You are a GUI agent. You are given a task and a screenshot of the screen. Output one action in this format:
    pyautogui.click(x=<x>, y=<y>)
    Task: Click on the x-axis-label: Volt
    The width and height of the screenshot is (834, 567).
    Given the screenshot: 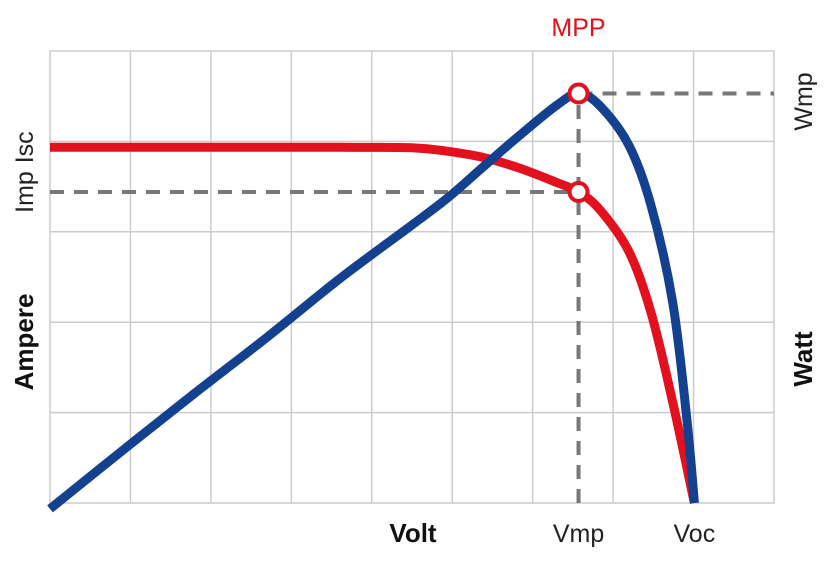 What is the action you would take?
    pyautogui.click(x=413, y=533)
    